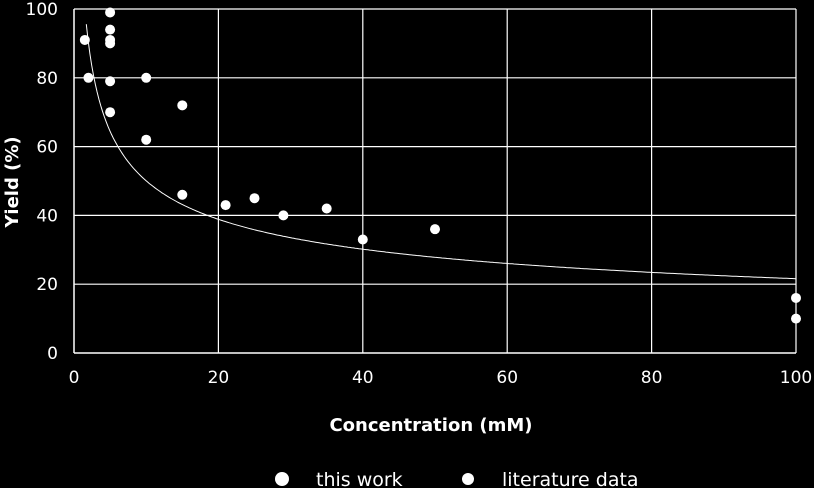  Describe the element at coordinates (47, 79) in the screenshot. I see `y-tick-label: 80` at that location.